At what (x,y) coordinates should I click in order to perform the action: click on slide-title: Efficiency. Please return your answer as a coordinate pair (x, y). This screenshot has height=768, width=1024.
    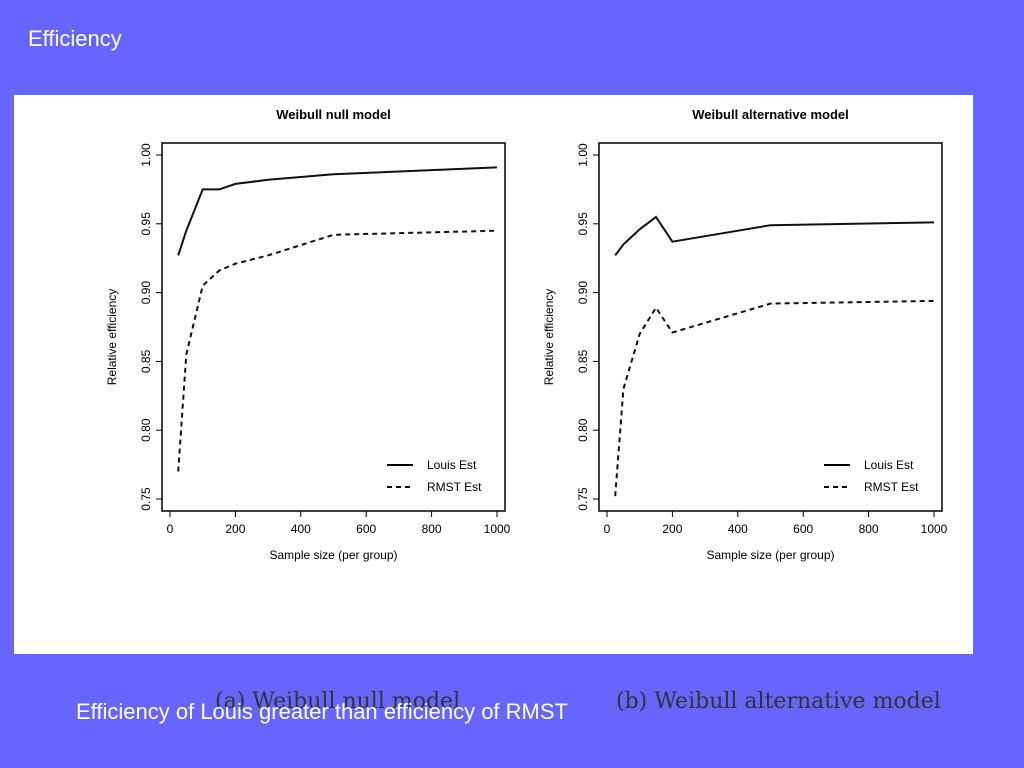
    Looking at the image, I should click on (75, 38).